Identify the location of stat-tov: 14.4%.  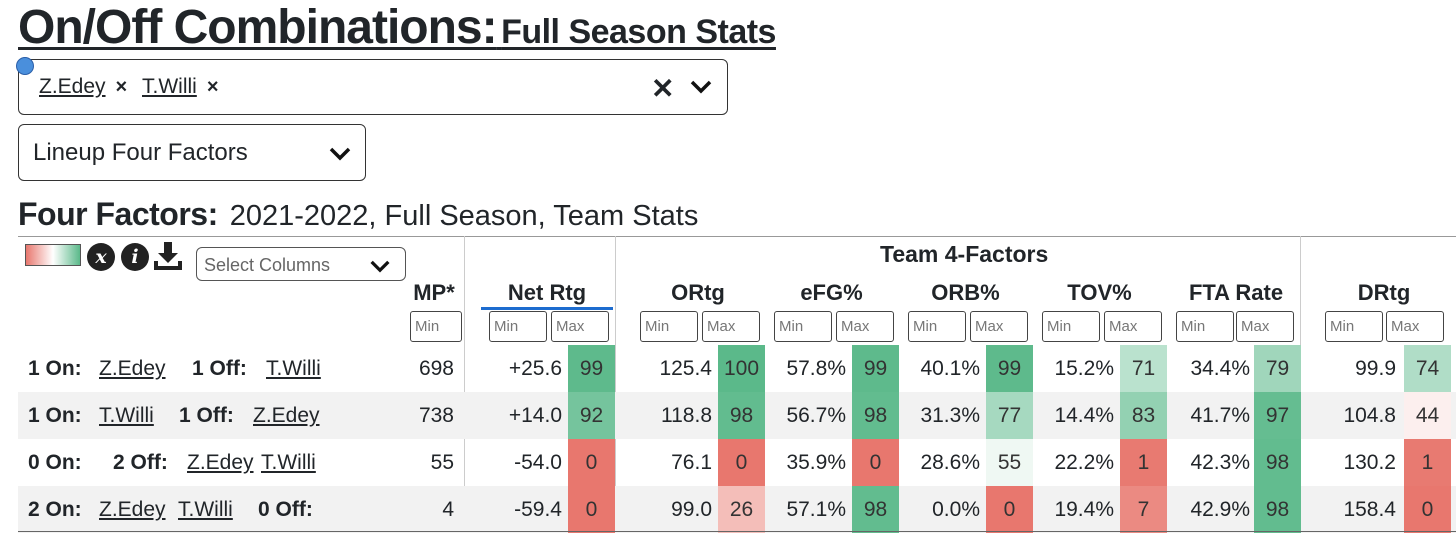
(1084, 415).